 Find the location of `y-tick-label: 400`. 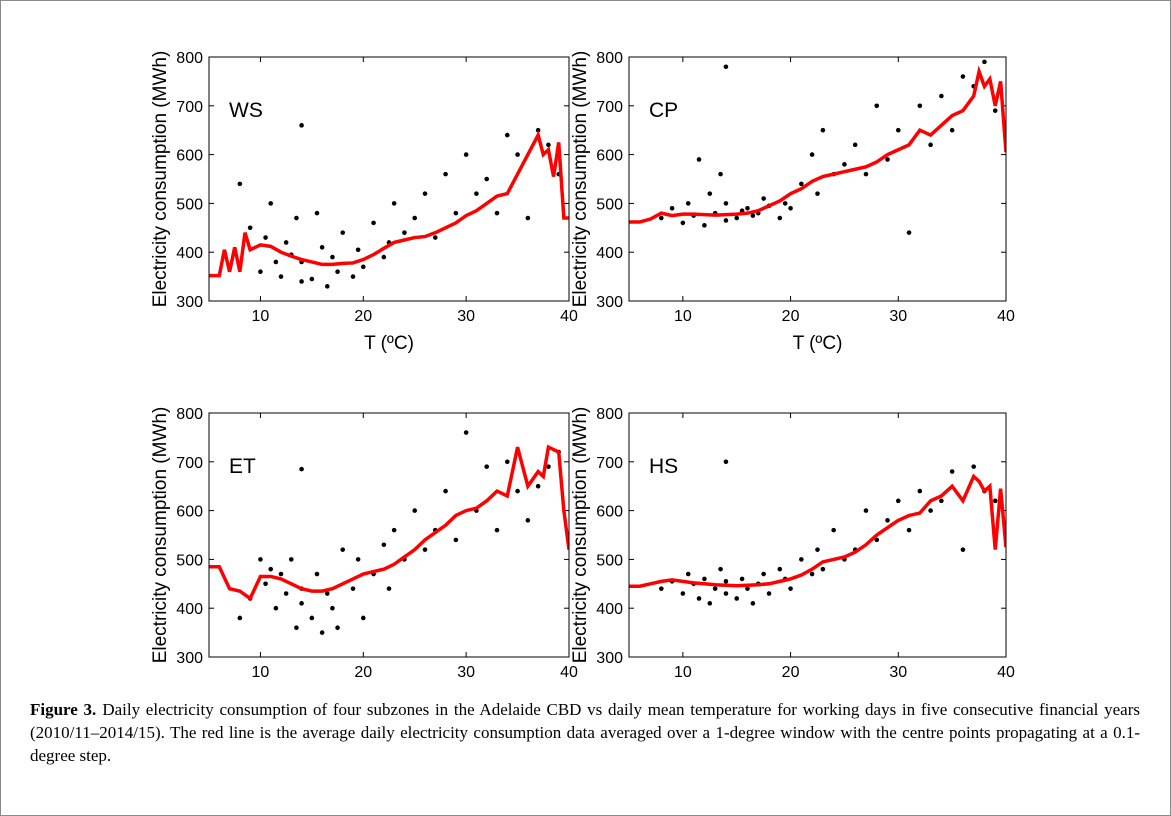

y-tick-label: 400 is located at coordinates (189, 253).